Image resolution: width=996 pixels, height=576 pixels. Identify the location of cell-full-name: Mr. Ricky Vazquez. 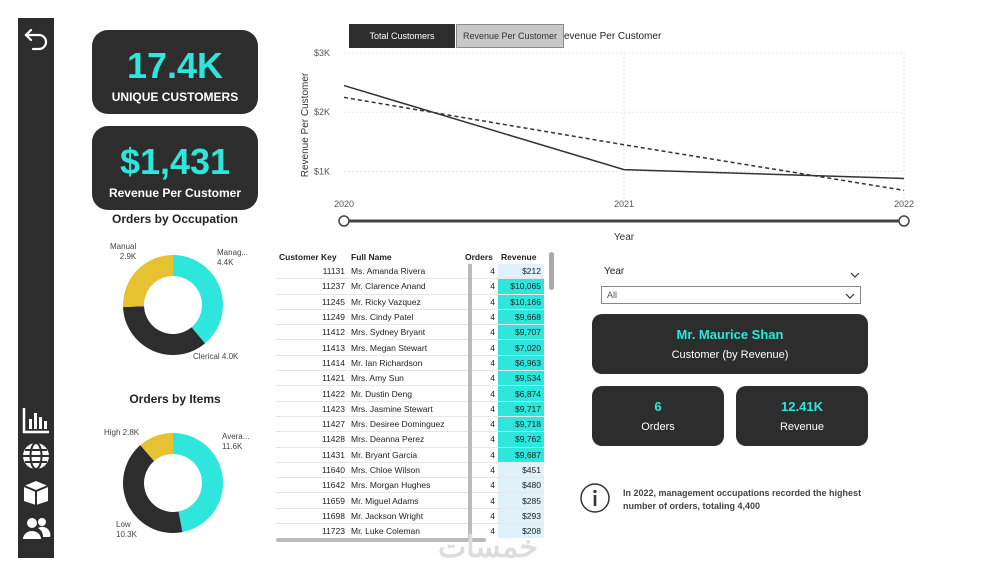
(405, 302).